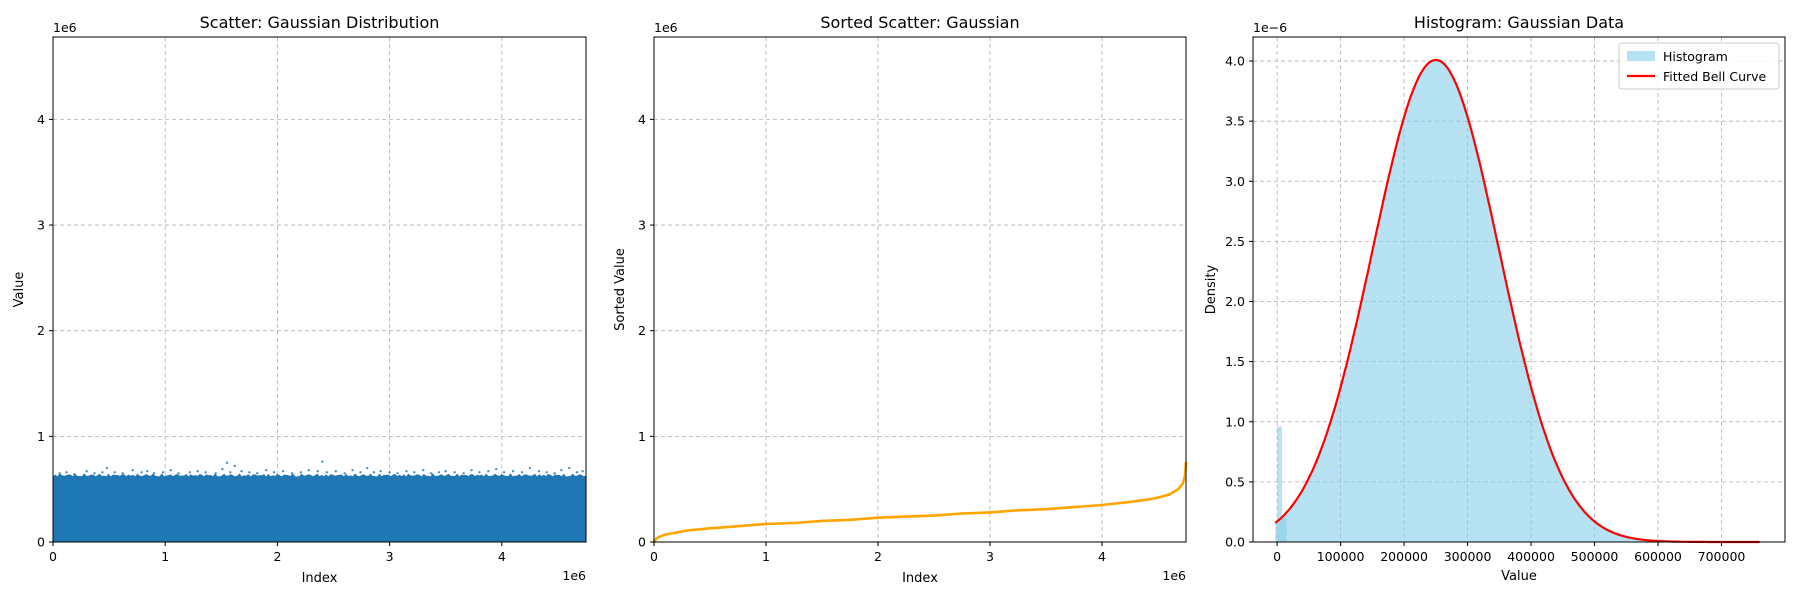 The height and width of the screenshot is (600, 1800). What do you see at coordinates (1235, 241) in the screenshot?
I see `y-tick-label: 2.5` at bounding box center [1235, 241].